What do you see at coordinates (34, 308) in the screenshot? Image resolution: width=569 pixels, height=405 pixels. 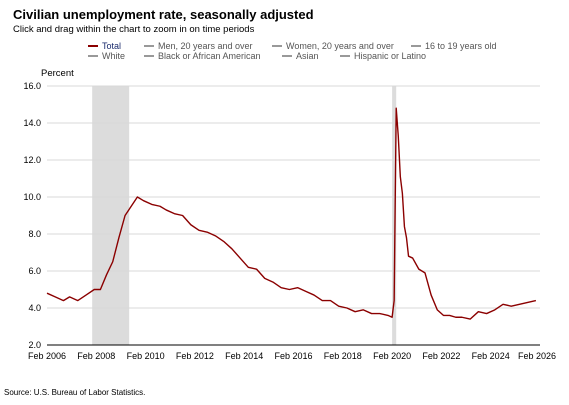 I see `y-tick-label: 4.0` at bounding box center [34, 308].